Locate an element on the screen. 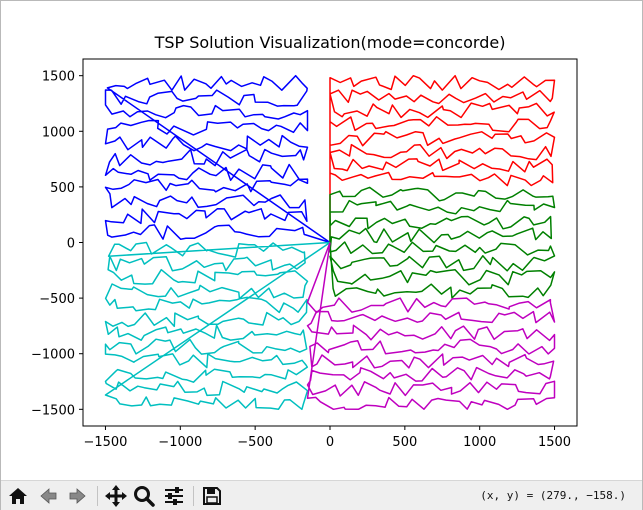 The height and width of the screenshot is (510, 643). x-axis: −1500 −1000 −500 0 500 1000 1500 is located at coordinates (327, 438).